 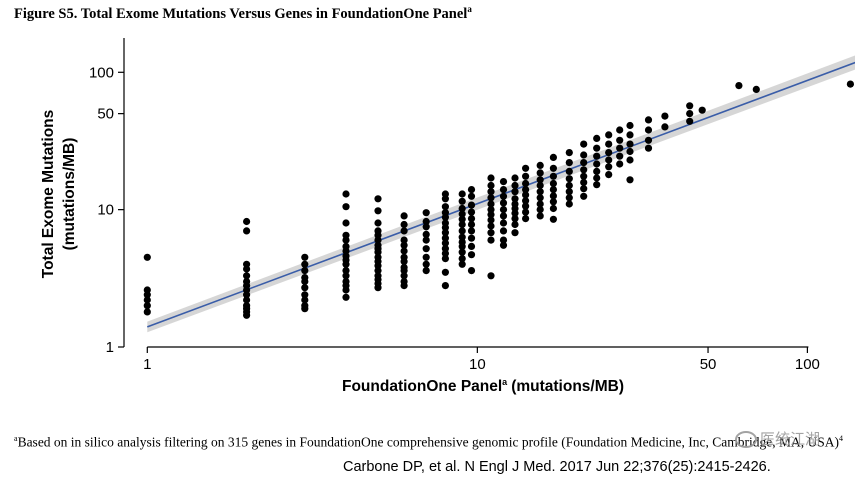 What do you see at coordinates (790, 439) in the screenshot?
I see `watermark-text: 医统江湖` at bounding box center [790, 439].